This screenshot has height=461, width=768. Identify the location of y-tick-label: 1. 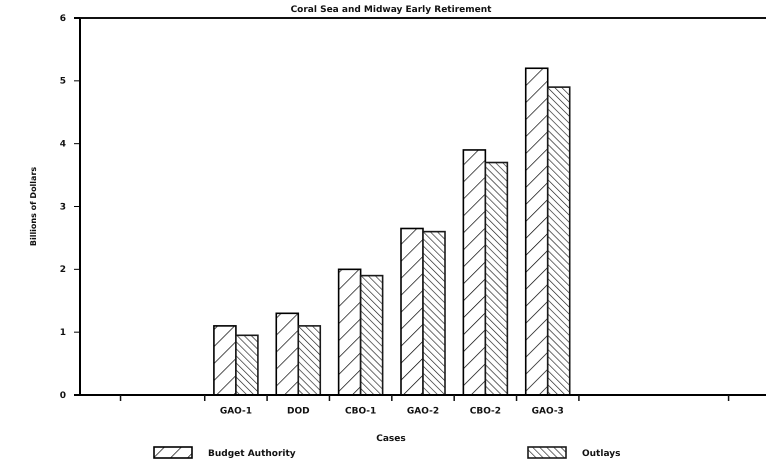
(63, 333).